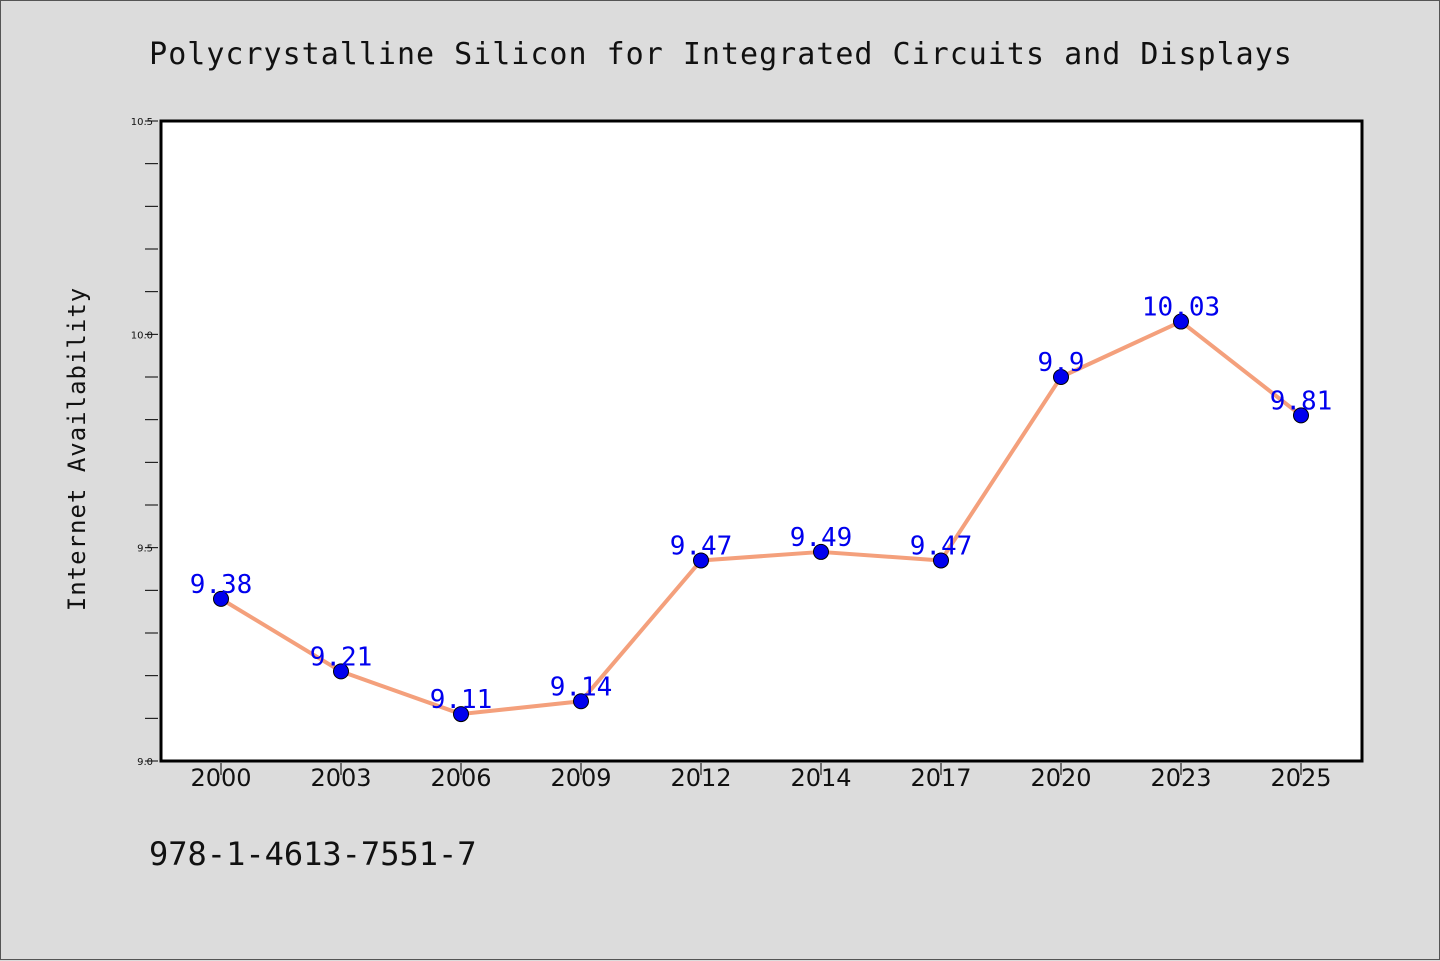 This screenshot has height=961, width=1440. Describe the element at coordinates (940, 778) in the screenshot. I see `x-tick-label: 2017` at that location.